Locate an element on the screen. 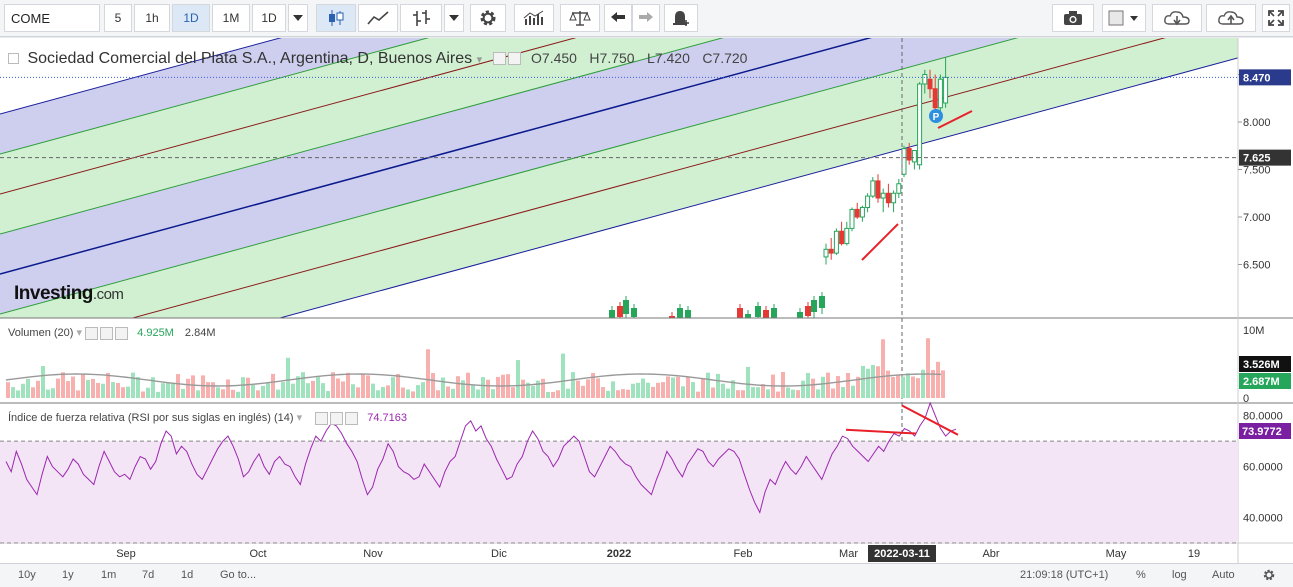 The width and height of the screenshot is (1293, 587). fullscreen-button is located at coordinates (1276, 18).